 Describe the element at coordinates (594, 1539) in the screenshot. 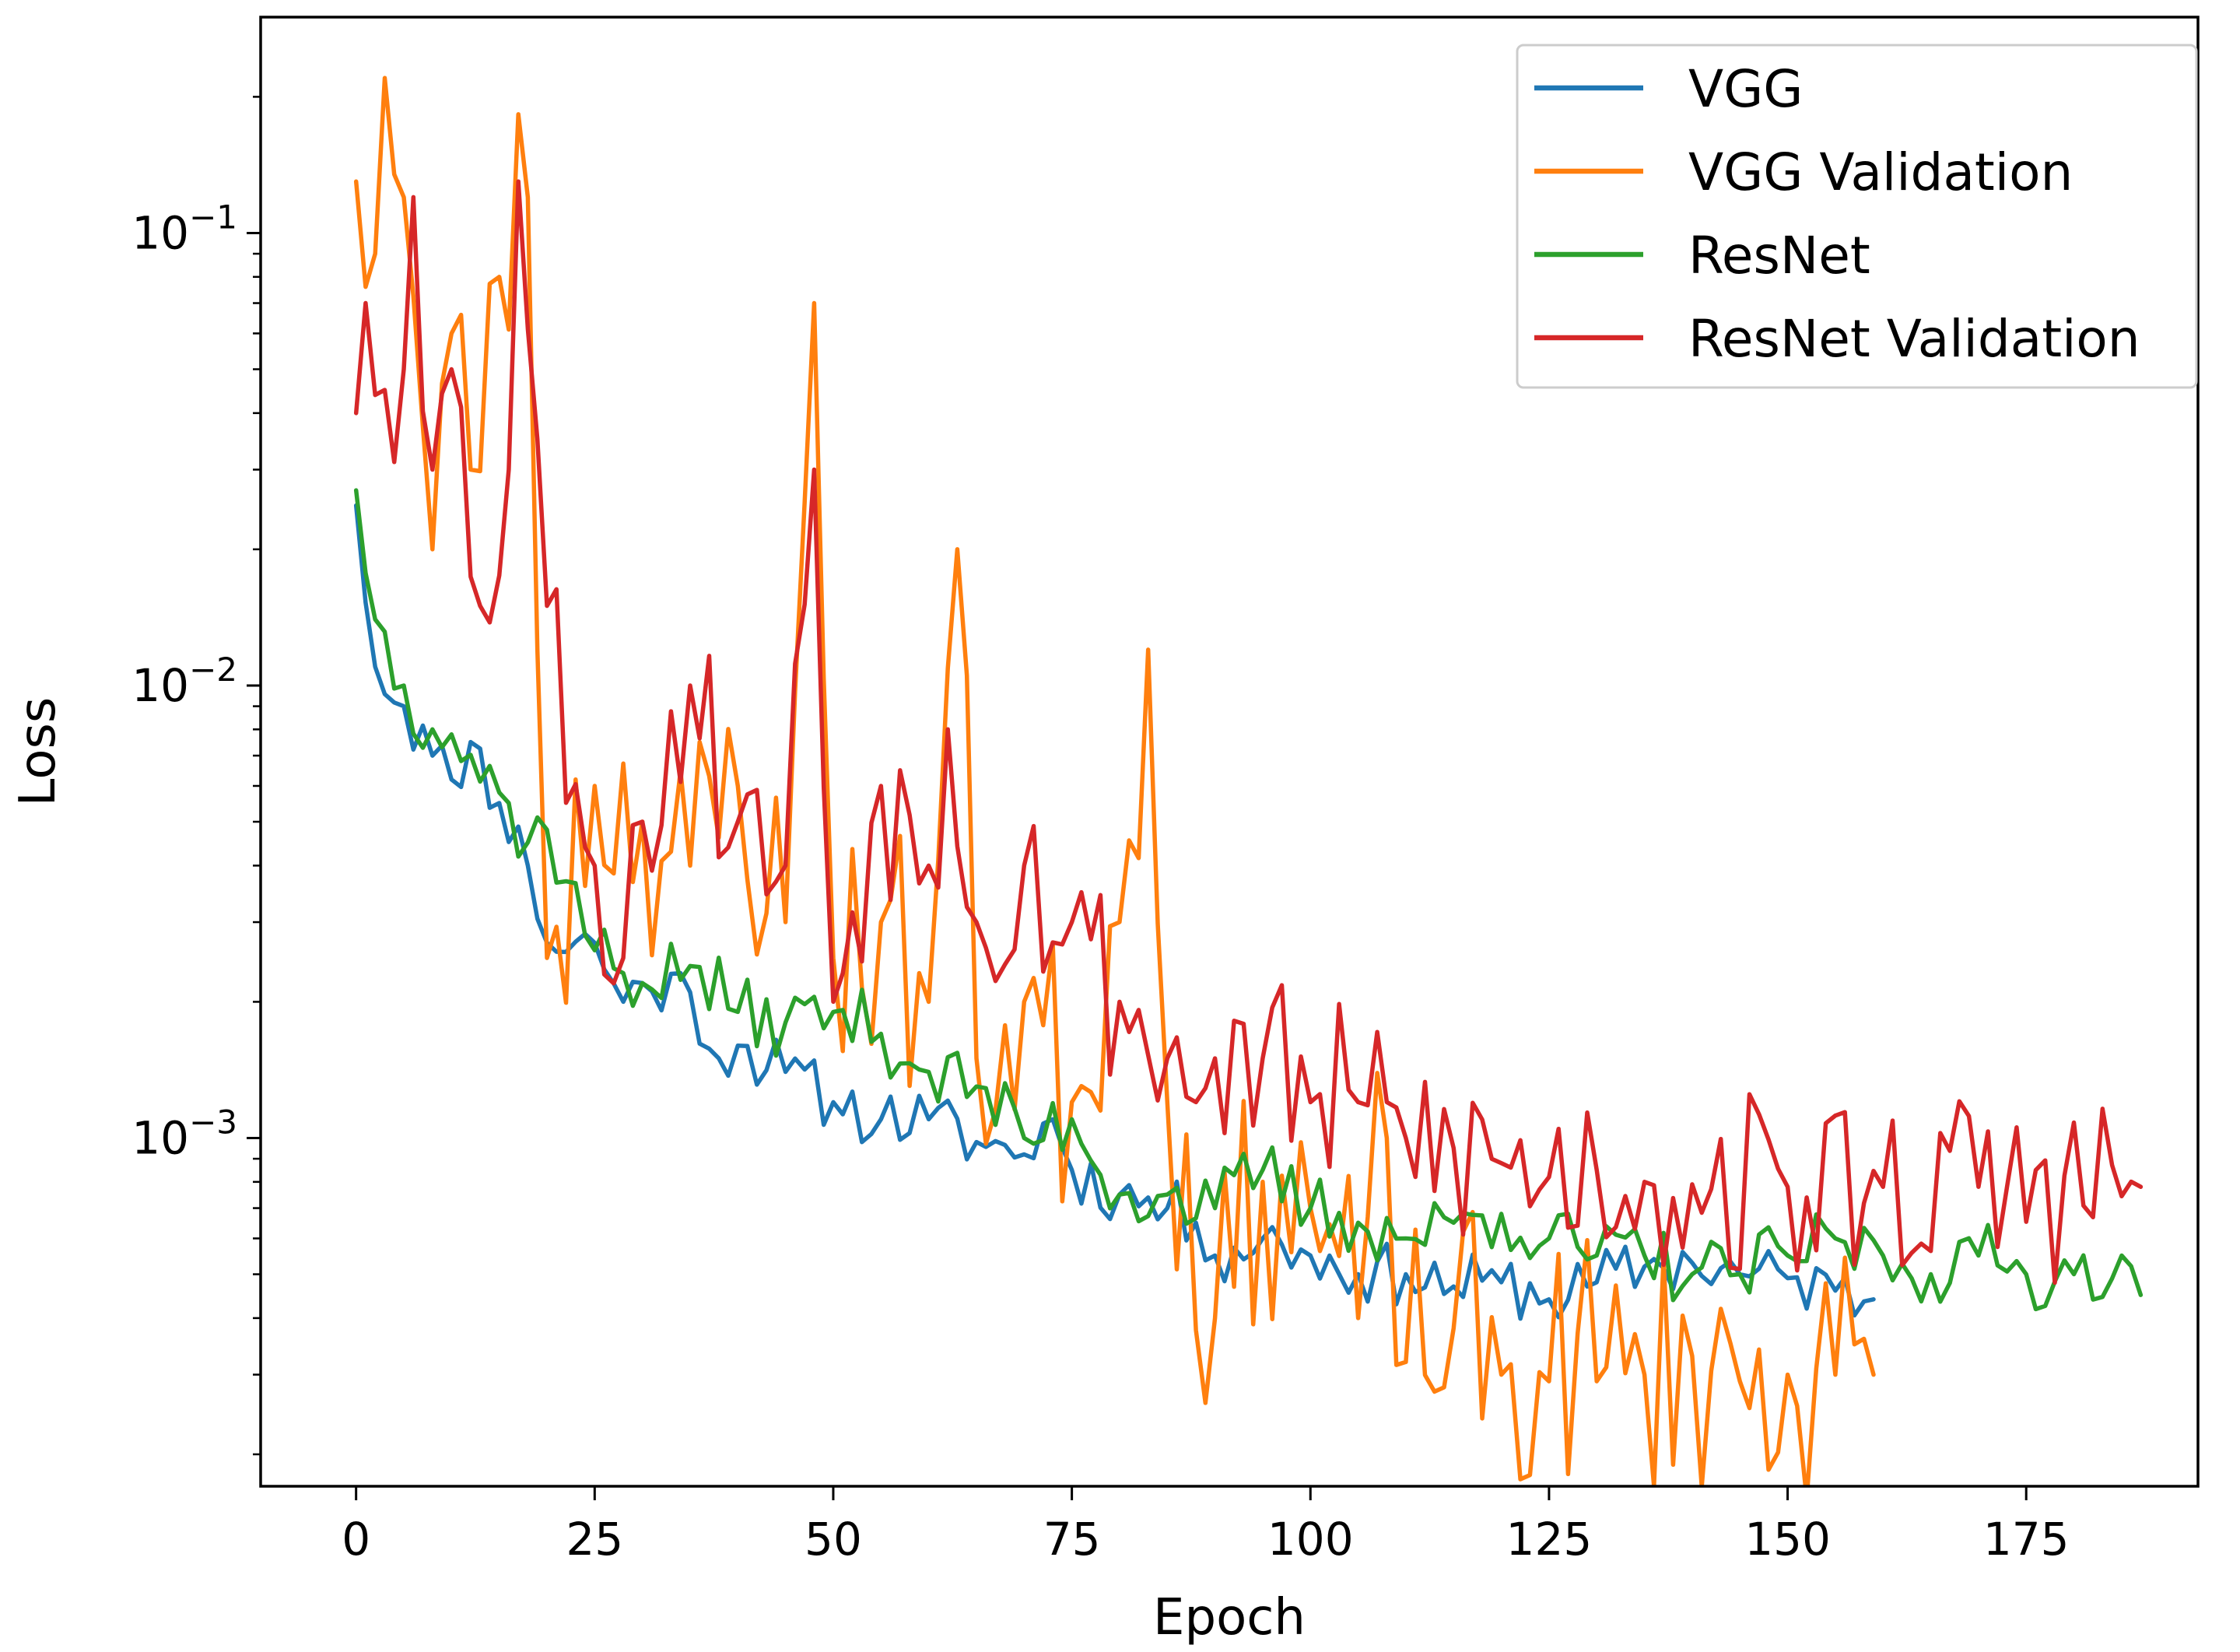

I see `x-tick-label: 25` at that location.